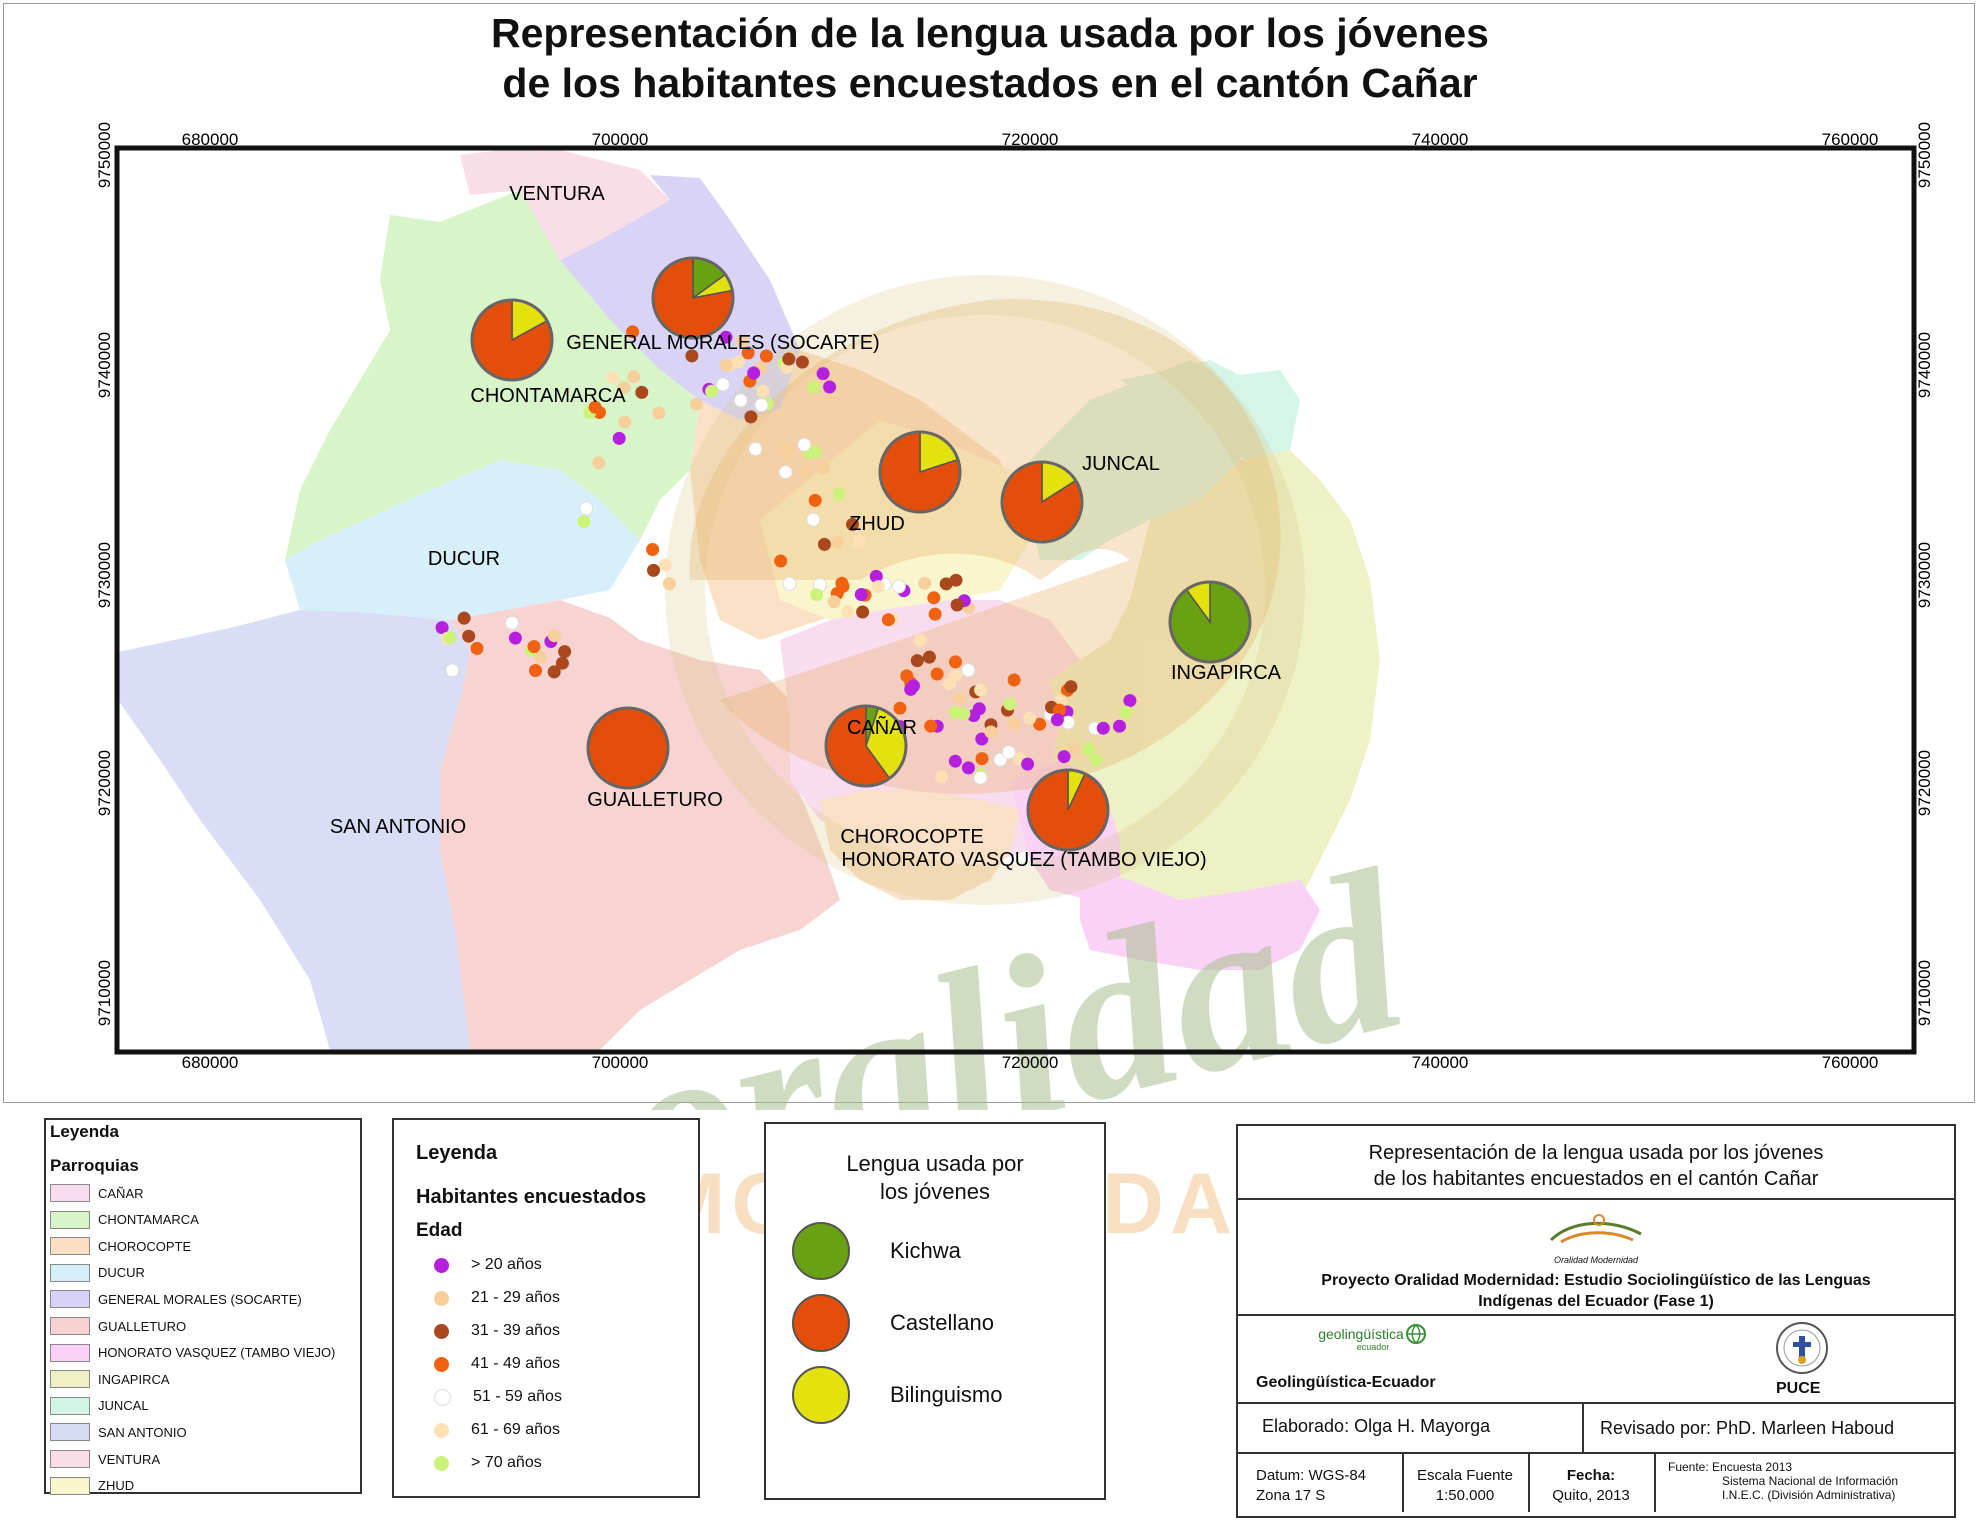 The image size is (1980, 1530). Describe the element at coordinates (97, 1193) in the screenshot. I see `legend-parish-row: CAÑAR` at that location.